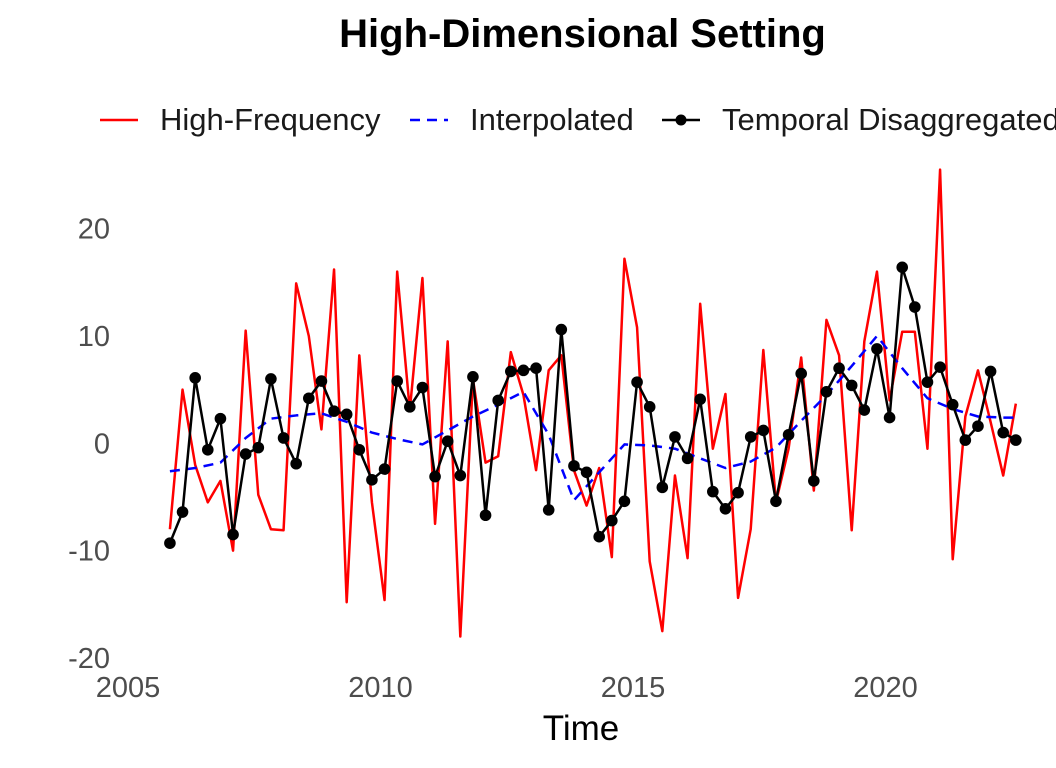 This screenshot has height=768, width=1056. Describe the element at coordinates (89, 552) in the screenshot. I see `y-tick-label: -10` at that location.